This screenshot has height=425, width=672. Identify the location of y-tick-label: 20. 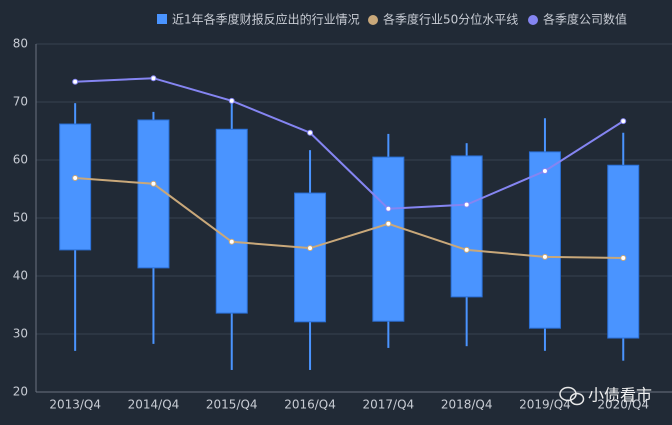
(20, 392).